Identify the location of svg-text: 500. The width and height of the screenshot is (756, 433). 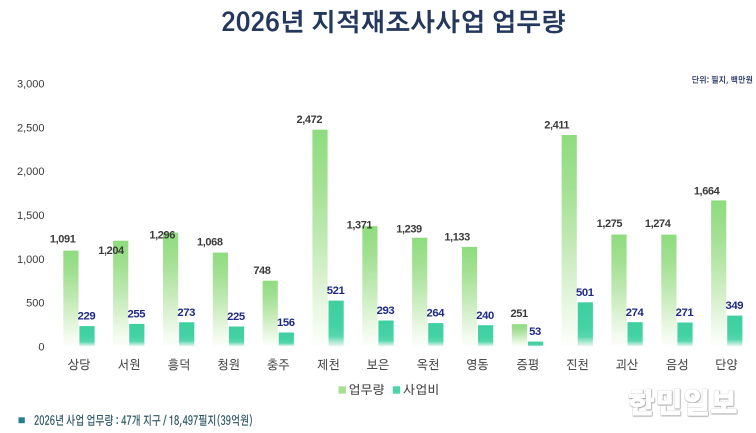
(35, 304).